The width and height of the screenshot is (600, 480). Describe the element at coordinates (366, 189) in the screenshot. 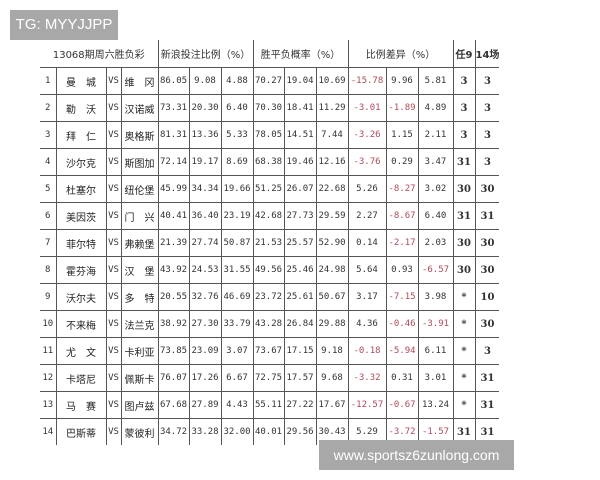

I see `diff-value: 5.26` at that location.